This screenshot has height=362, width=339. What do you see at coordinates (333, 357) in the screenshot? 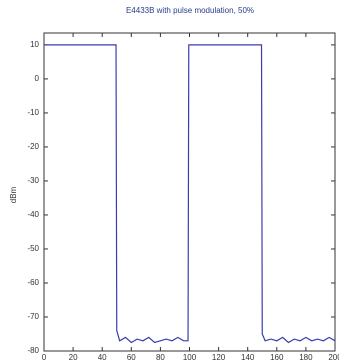
I see `x-tick-label: 200` at bounding box center [333, 357].